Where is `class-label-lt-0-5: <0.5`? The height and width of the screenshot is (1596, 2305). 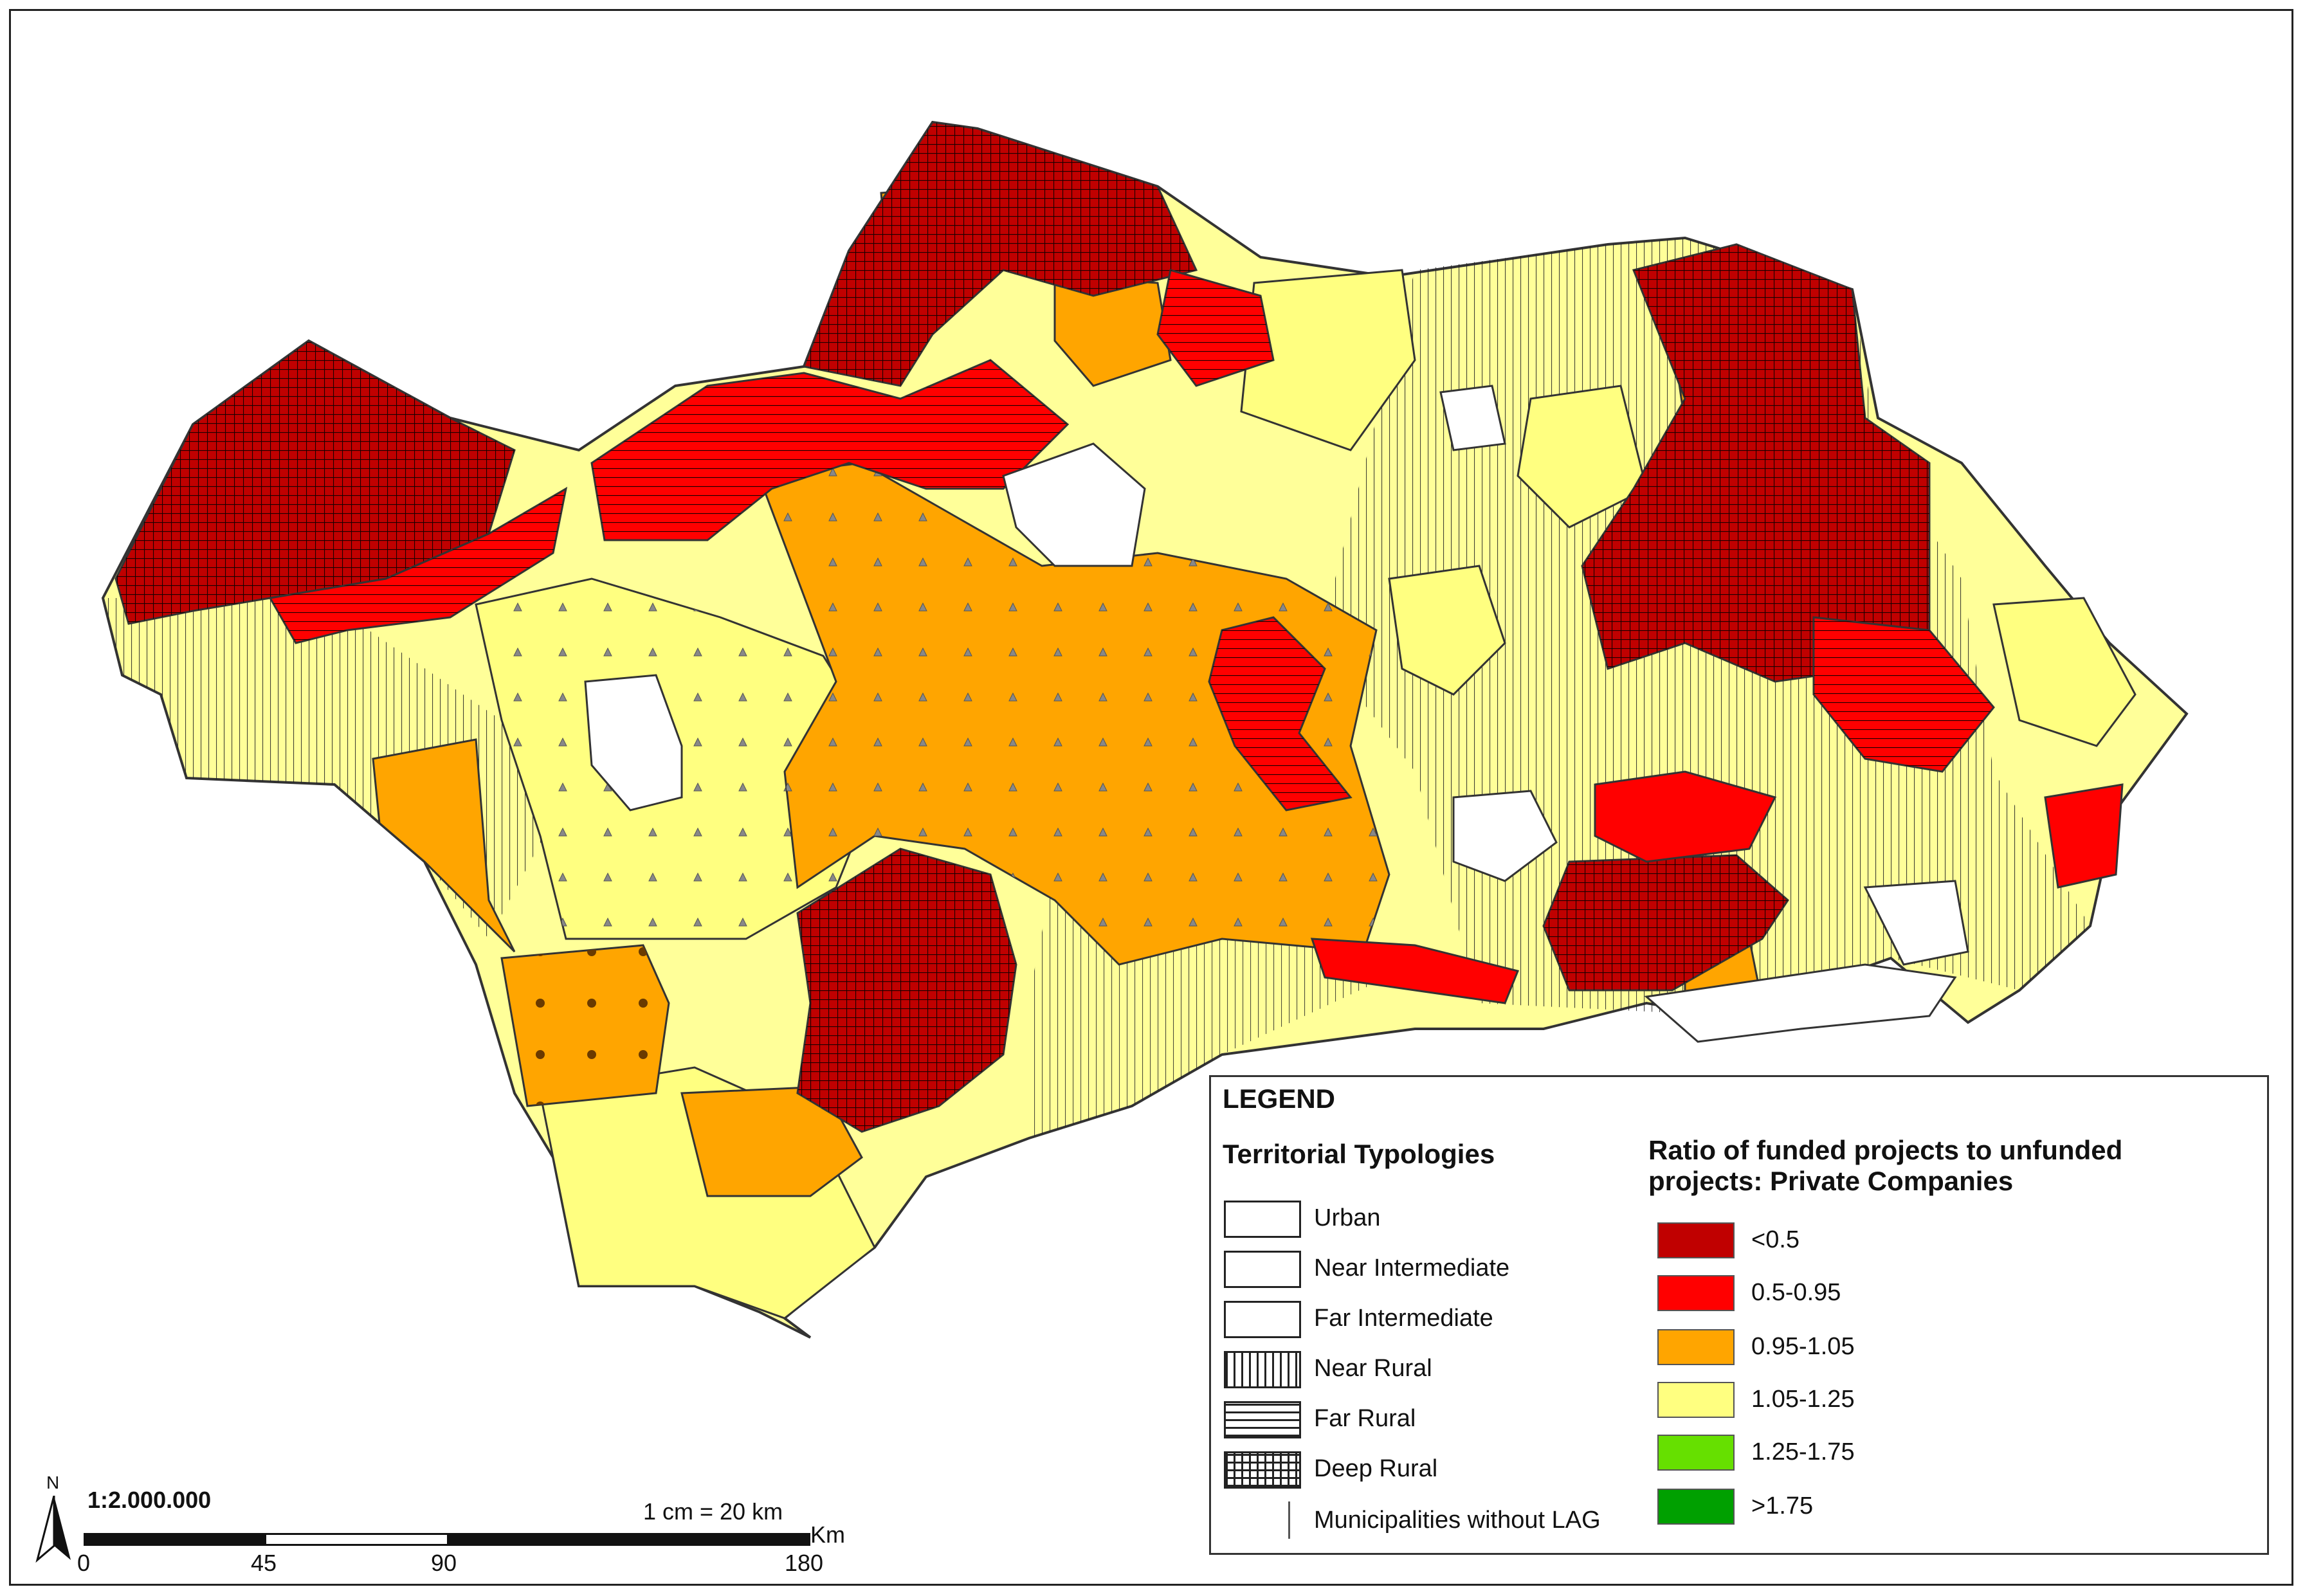
class-label-lt-0-5: <0.5 is located at coordinates (1775, 1240).